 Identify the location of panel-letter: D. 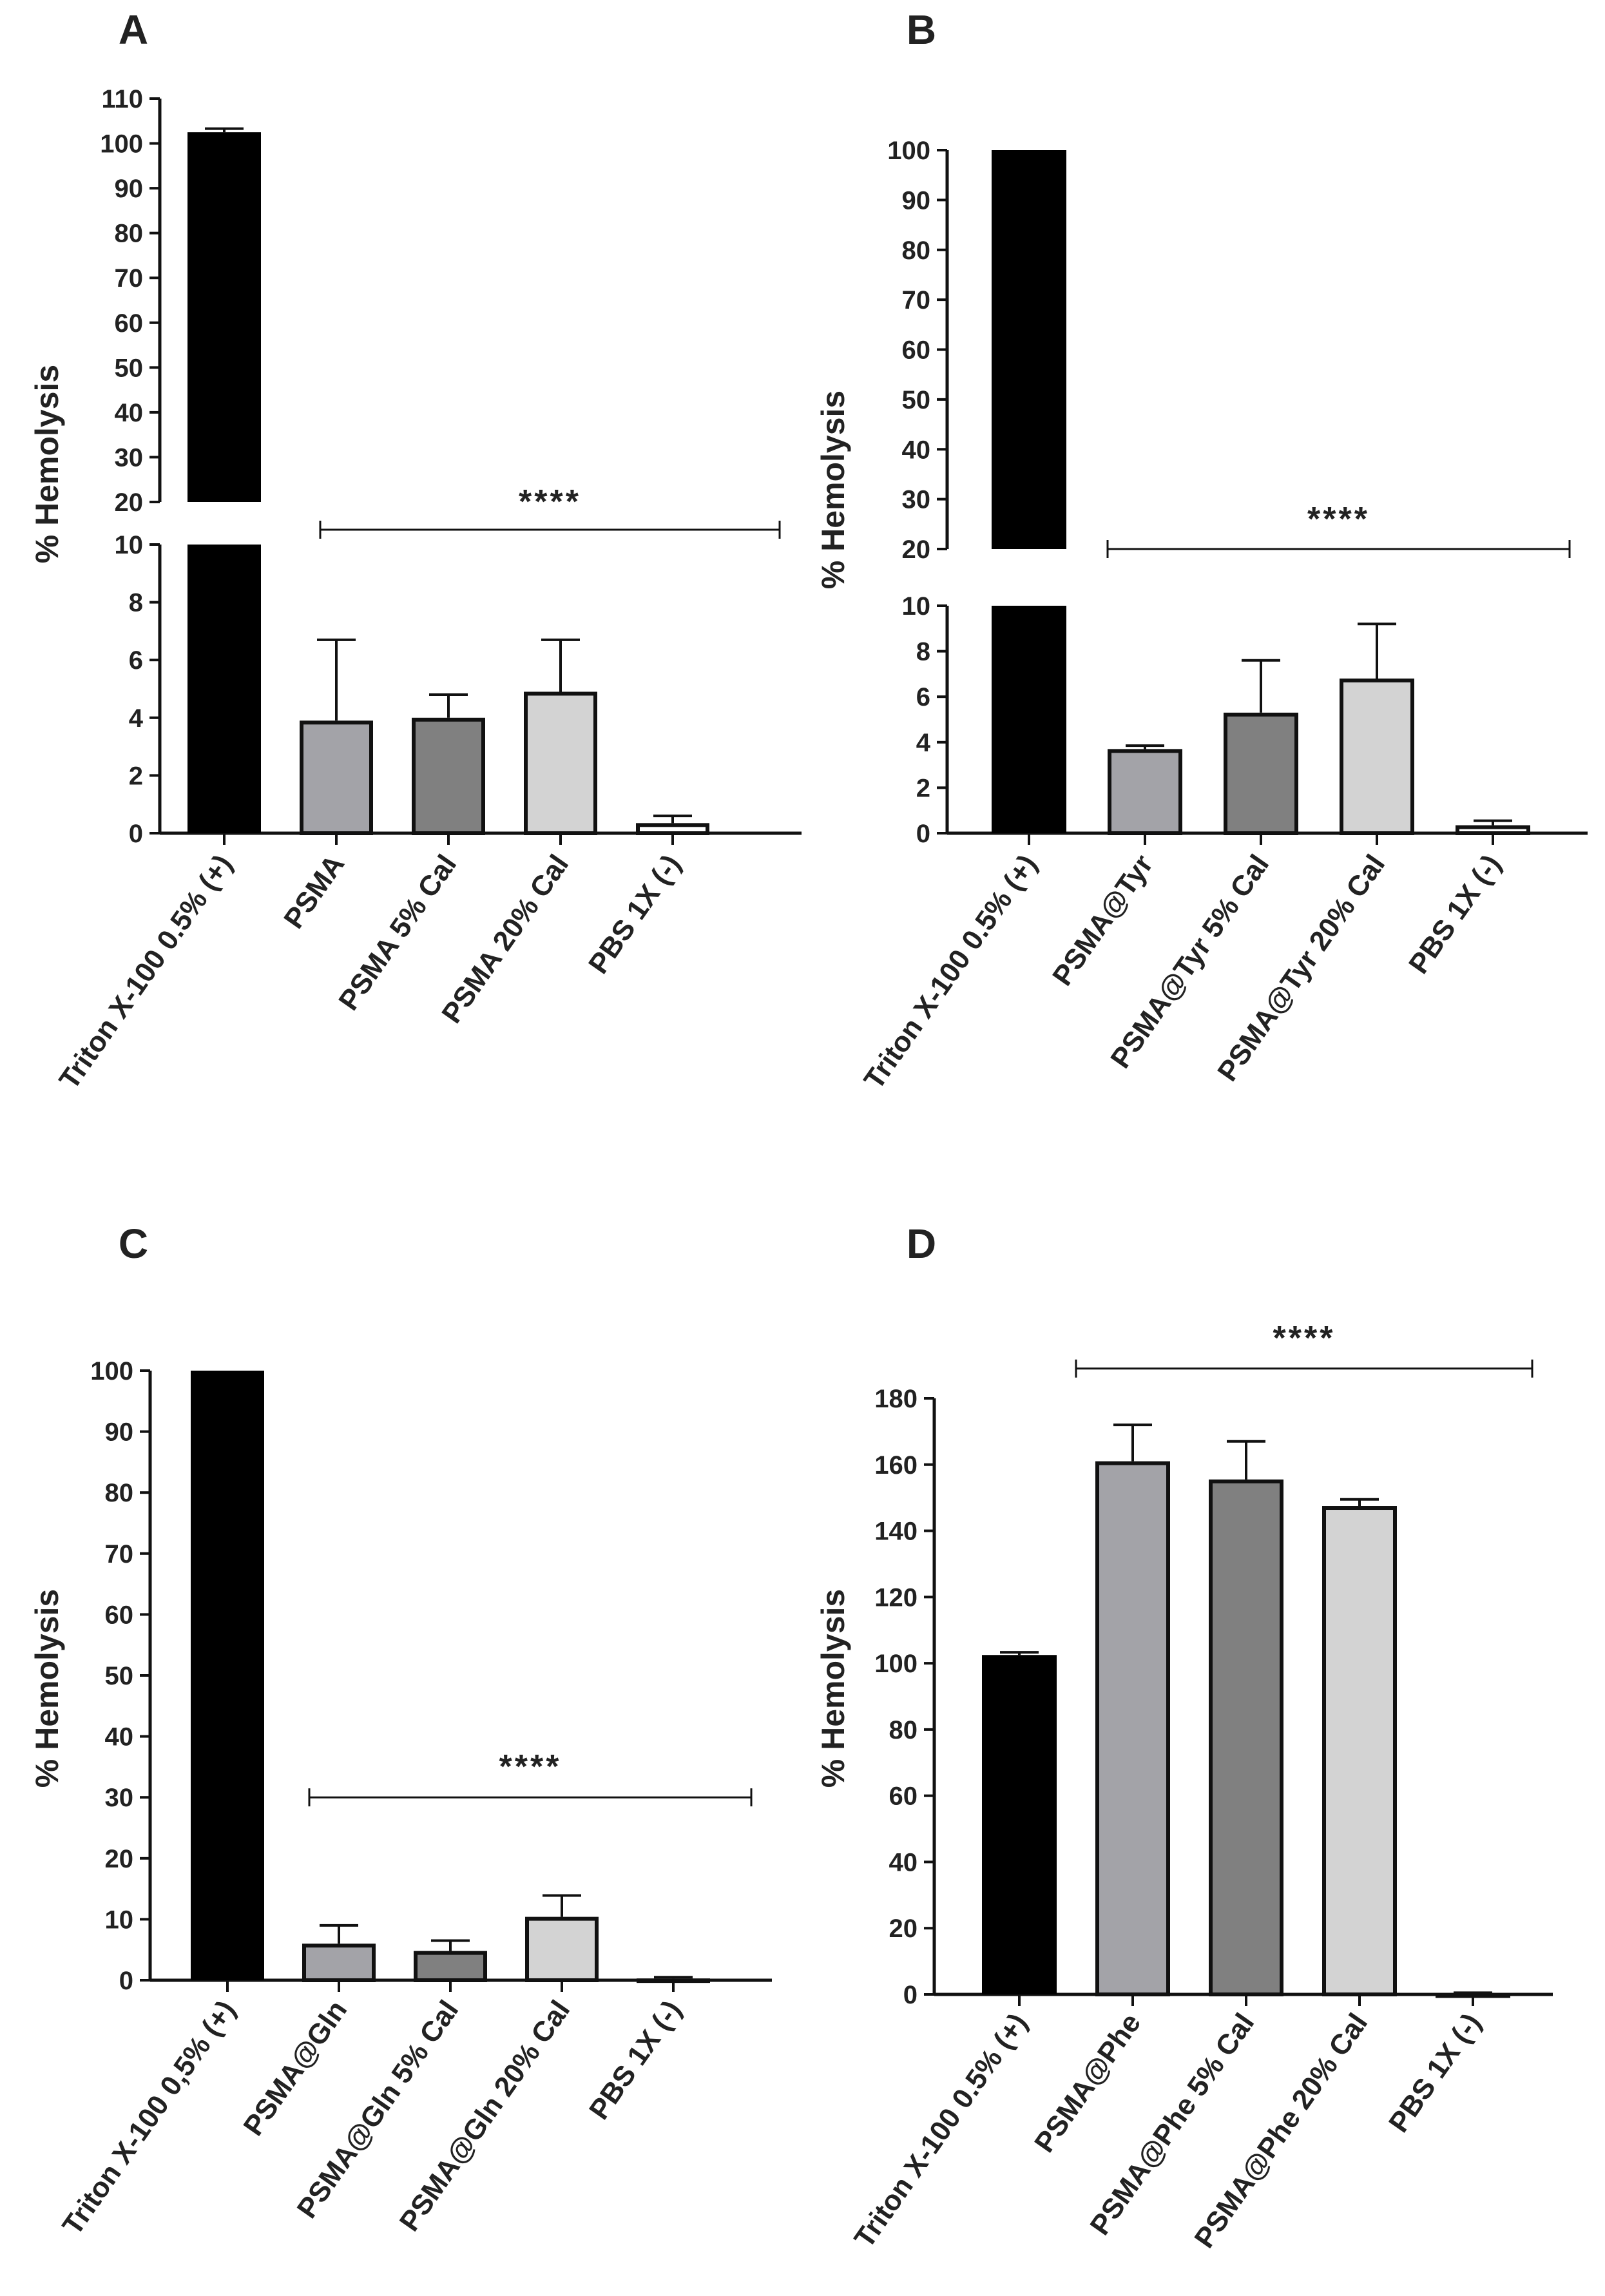
(921, 1243).